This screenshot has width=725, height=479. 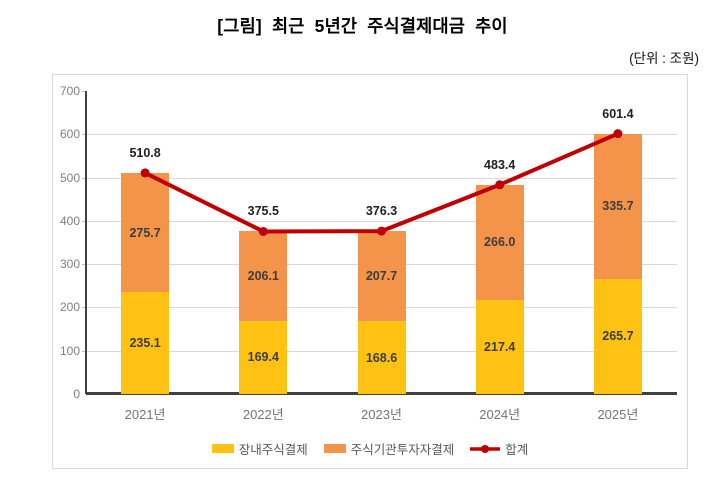 I want to click on bar-value-label: 275.7, so click(x=145, y=232).